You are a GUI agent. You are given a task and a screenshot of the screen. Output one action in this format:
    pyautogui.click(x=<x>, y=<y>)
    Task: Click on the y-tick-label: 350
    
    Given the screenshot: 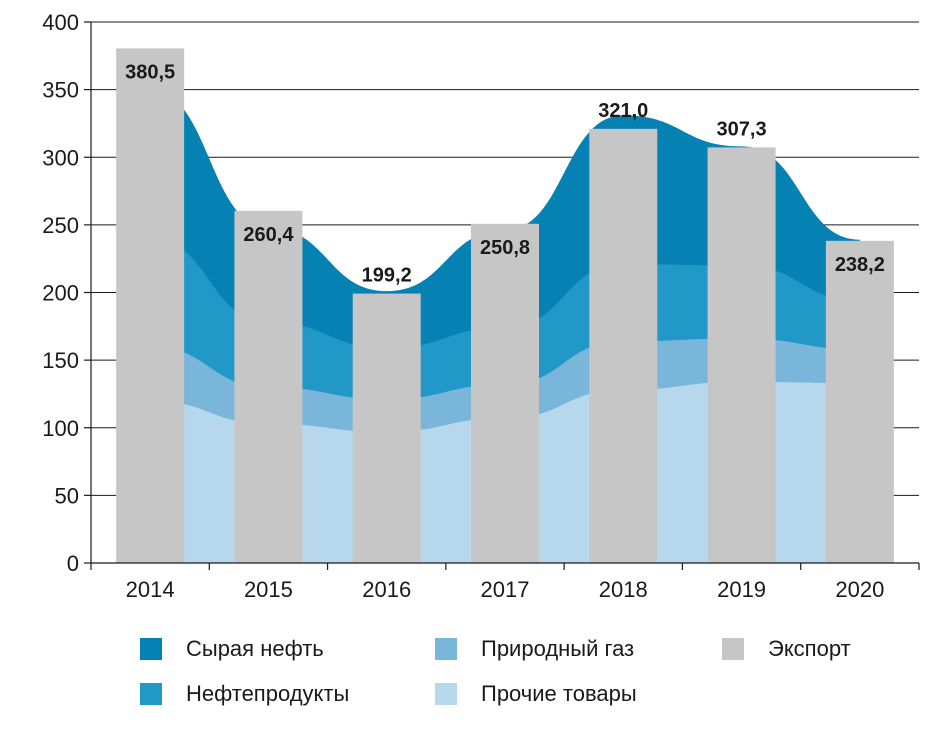 What is the action you would take?
    pyautogui.click(x=60, y=90)
    